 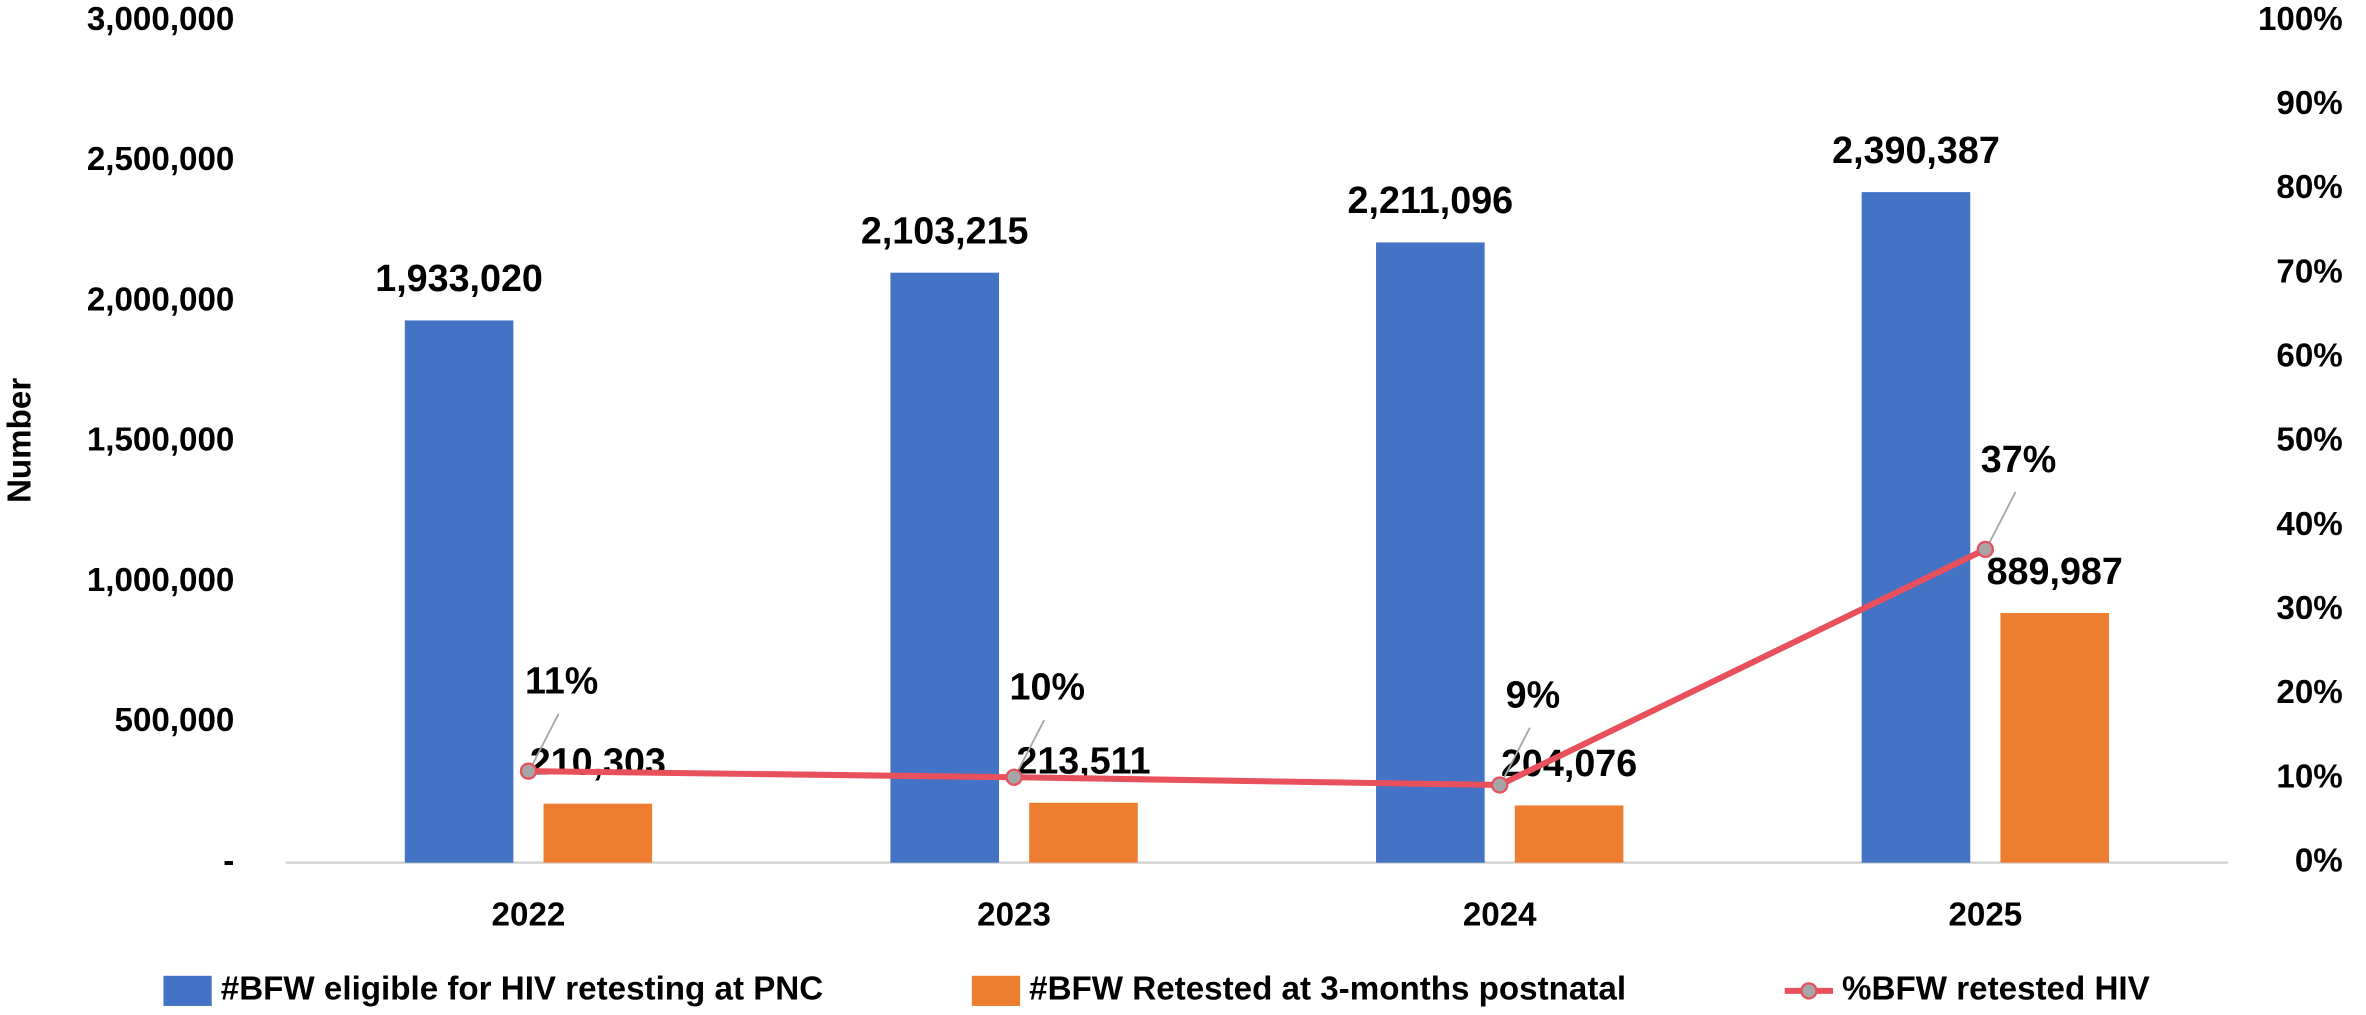 I want to click on bar-value-label: 1,933,020, so click(x=459, y=278).